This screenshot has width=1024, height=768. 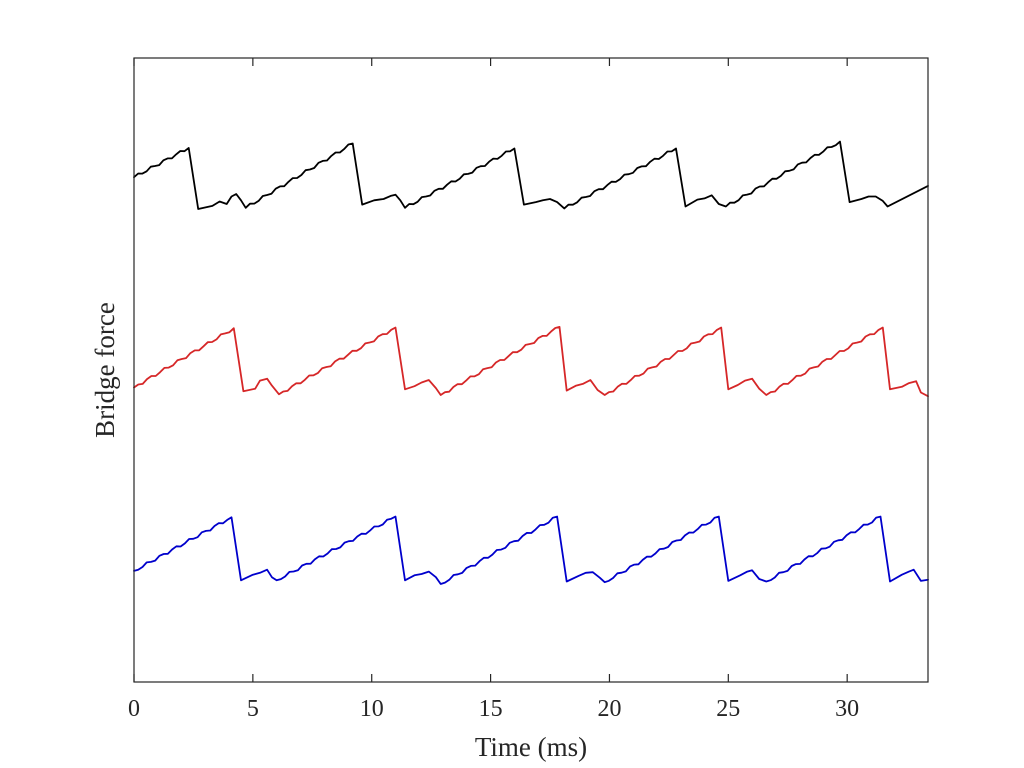 What do you see at coordinates (728, 709) in the screenshot?
I see `x-tick-label: 25` at bounding box center [728, 709].